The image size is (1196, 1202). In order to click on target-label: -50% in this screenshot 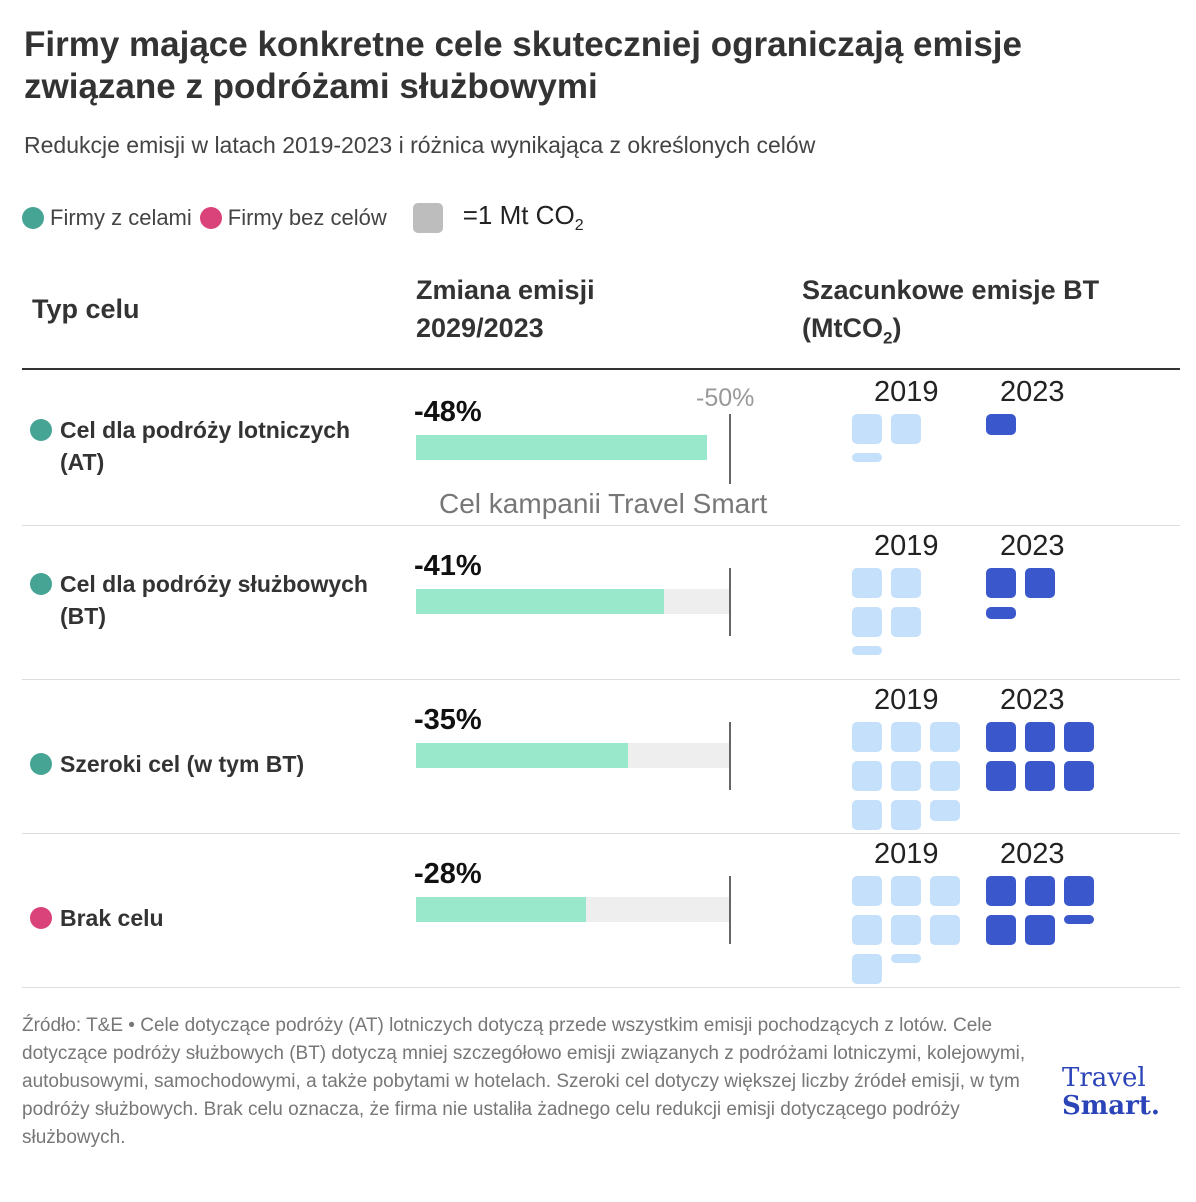, I will do `click(725, 398)`.